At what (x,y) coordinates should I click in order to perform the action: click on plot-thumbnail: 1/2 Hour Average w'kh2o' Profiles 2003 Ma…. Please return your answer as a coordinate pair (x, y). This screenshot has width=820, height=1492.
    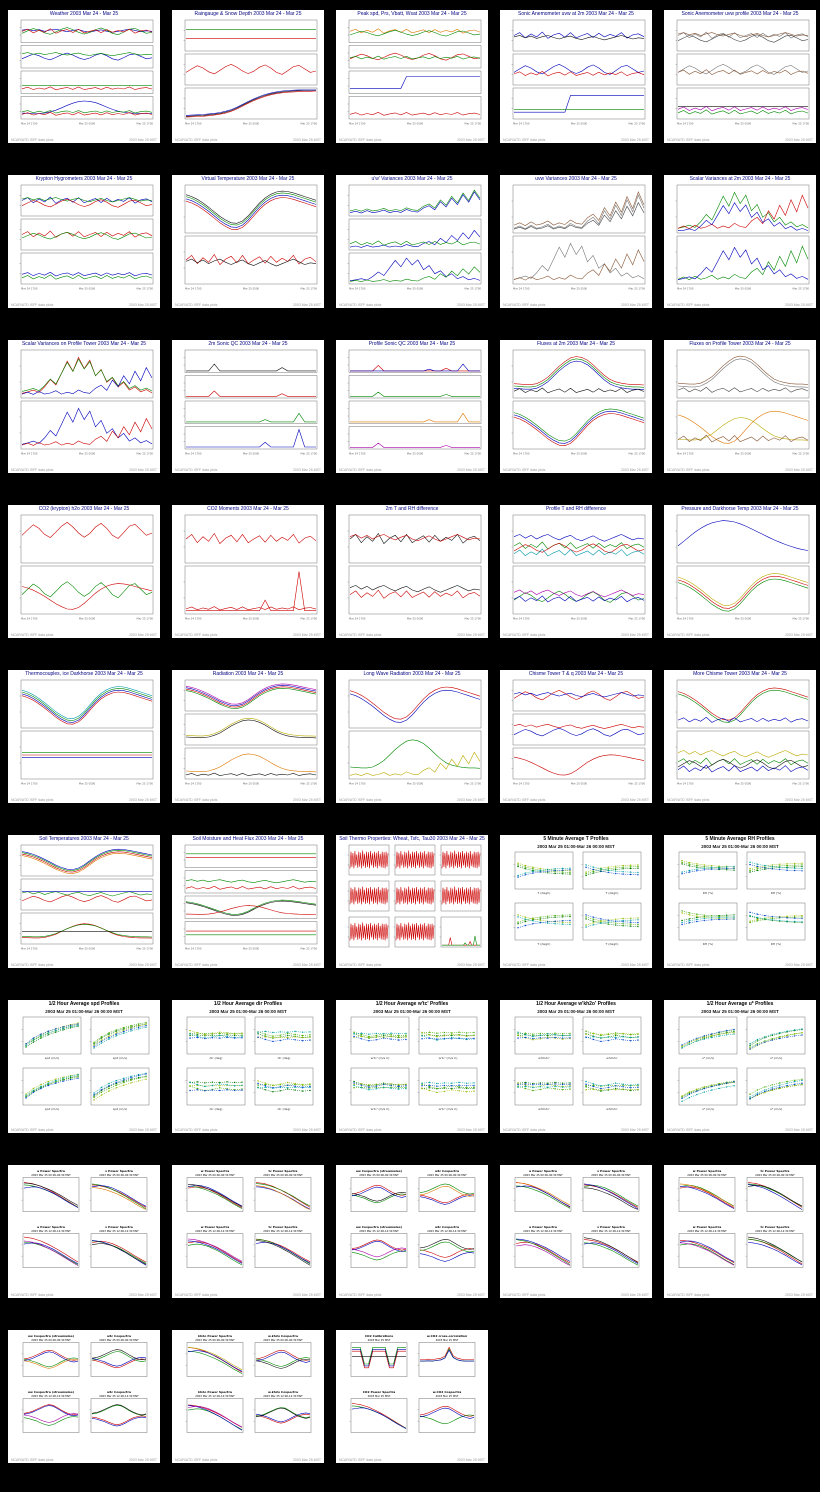
    Looking at the image, I should click on (576, 1066).